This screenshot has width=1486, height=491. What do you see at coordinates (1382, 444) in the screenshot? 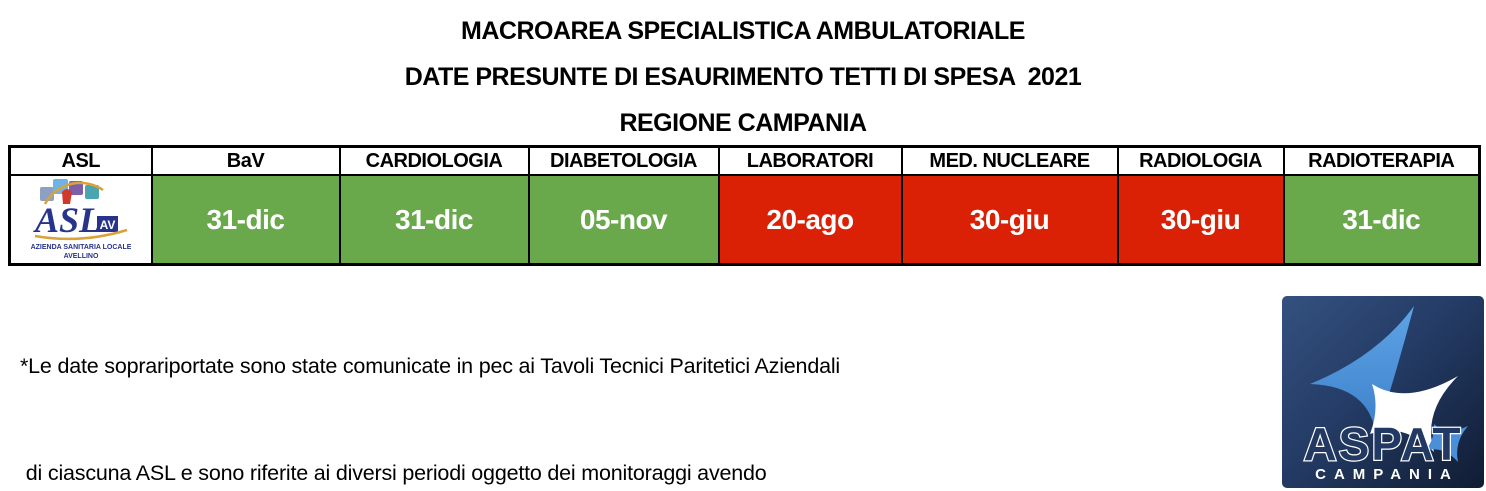
I see `aspat-title: ASPAT` at bounding box center [1382, 444].